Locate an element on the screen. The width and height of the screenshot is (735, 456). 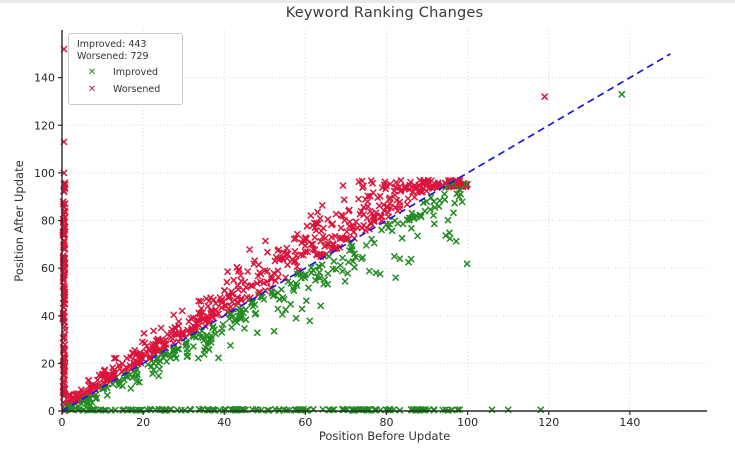
legend-entry-worsened-label: Worsened is located at coordinates (137, 90).